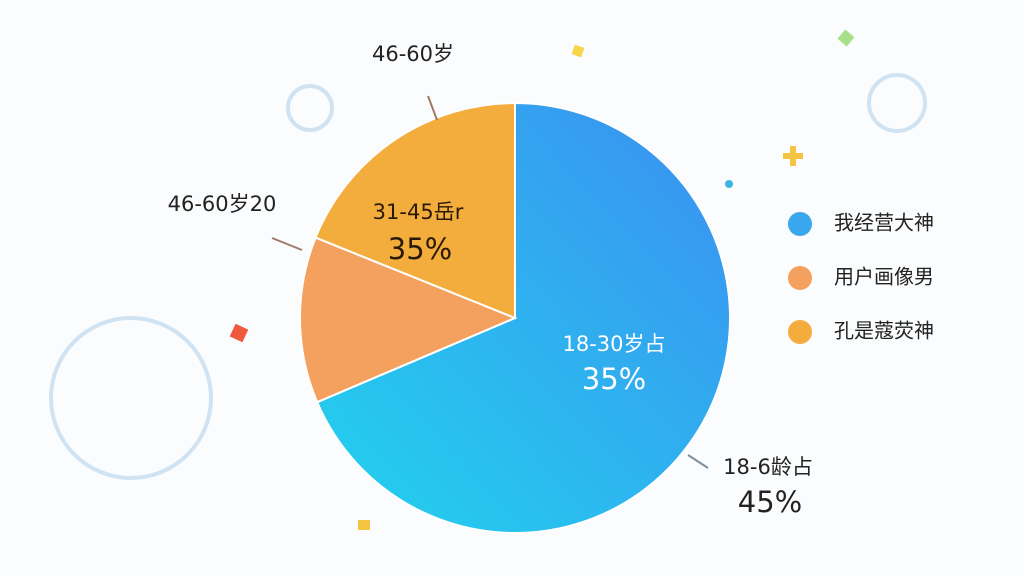  I want to click on annotation: 46-60岁20, so click(222, 204).